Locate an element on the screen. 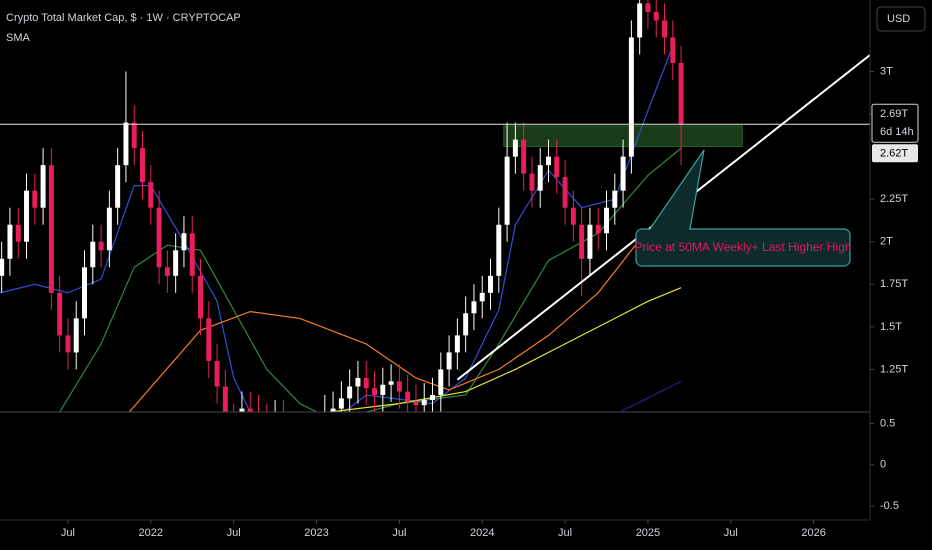 The height and width of the screenshot is (550, 932). y-tick-label: -0.5 is located at coordinates (889, 506).